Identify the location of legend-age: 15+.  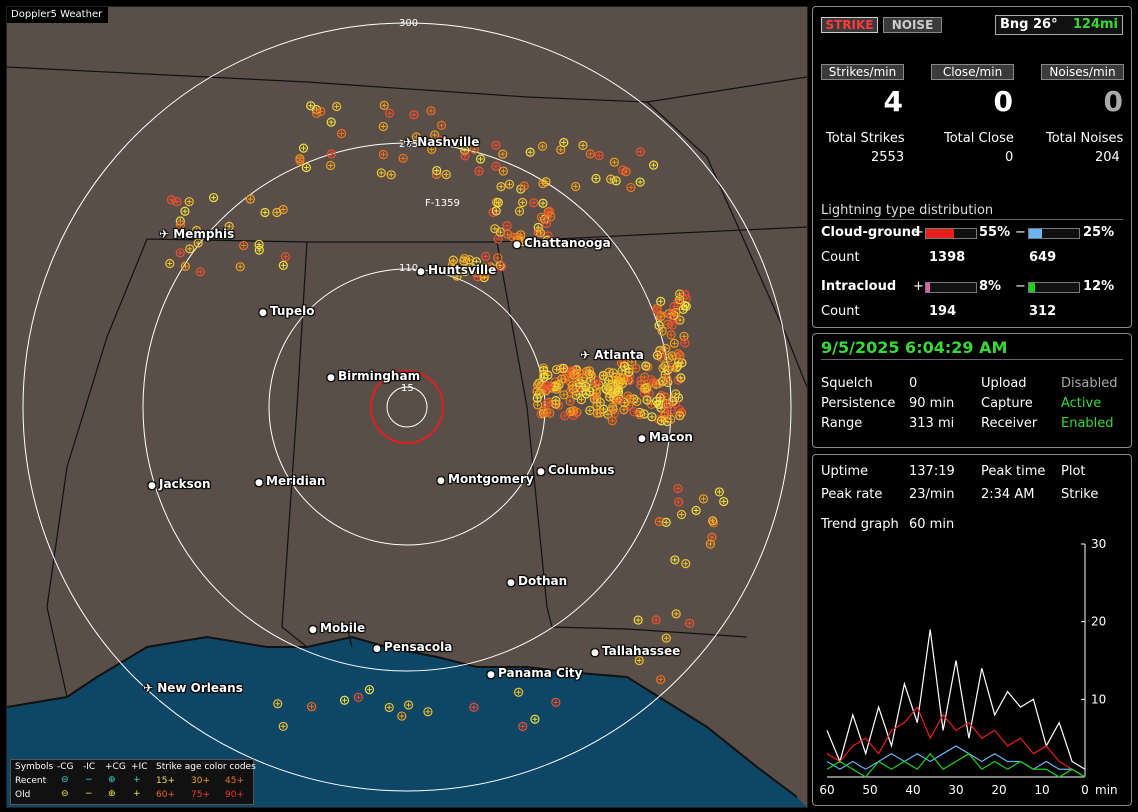
(165, 781).